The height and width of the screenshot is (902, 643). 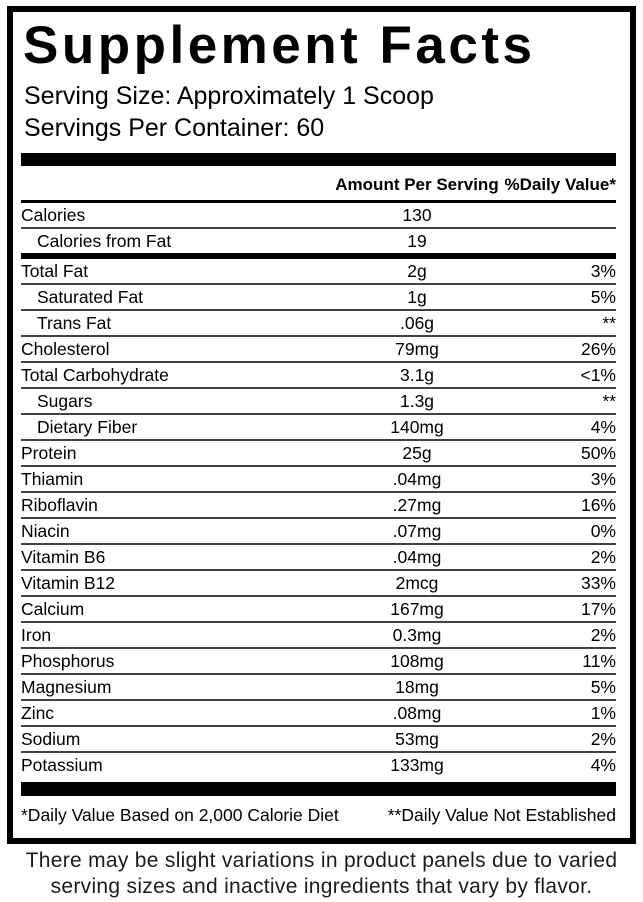 I want to click on column-header-amount: Amount Per Serving, so click(x=417, y=184).